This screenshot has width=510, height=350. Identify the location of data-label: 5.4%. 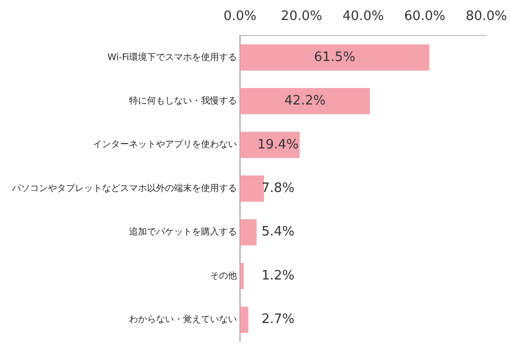
(278, 232).